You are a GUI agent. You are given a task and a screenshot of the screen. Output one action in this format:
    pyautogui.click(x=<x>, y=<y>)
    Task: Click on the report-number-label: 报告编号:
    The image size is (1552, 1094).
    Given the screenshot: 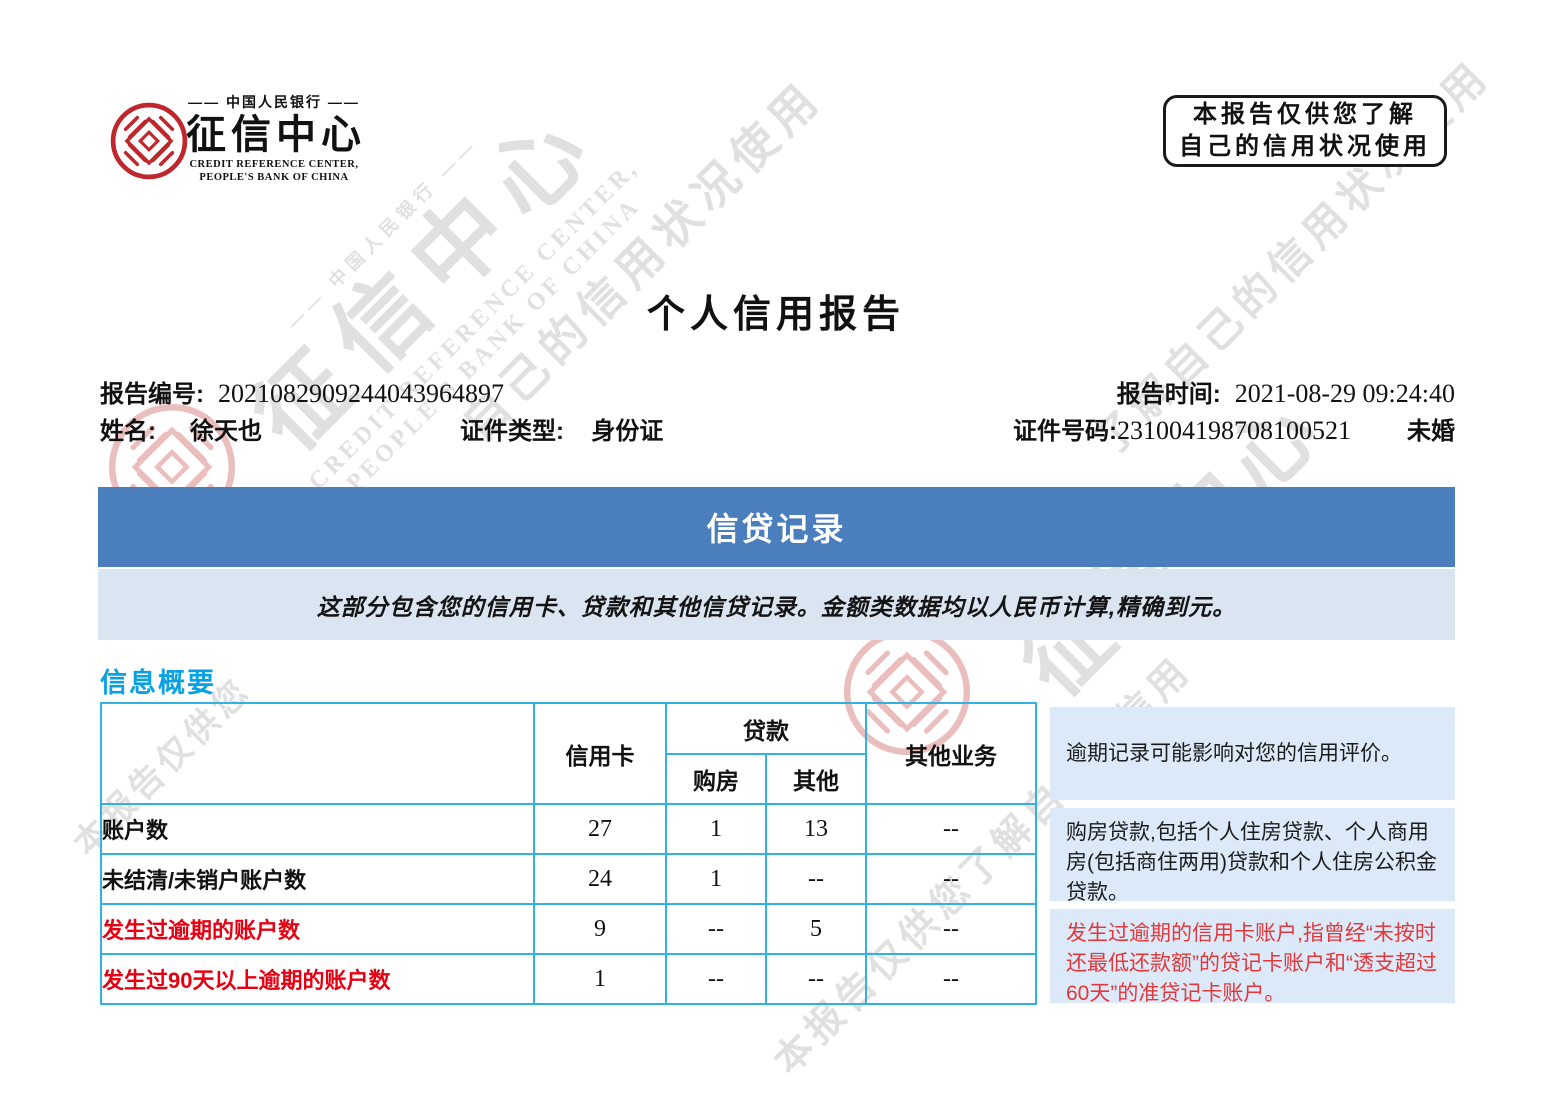 What is the action you would take?
    pyautogui.click(x=152, y=394)
    